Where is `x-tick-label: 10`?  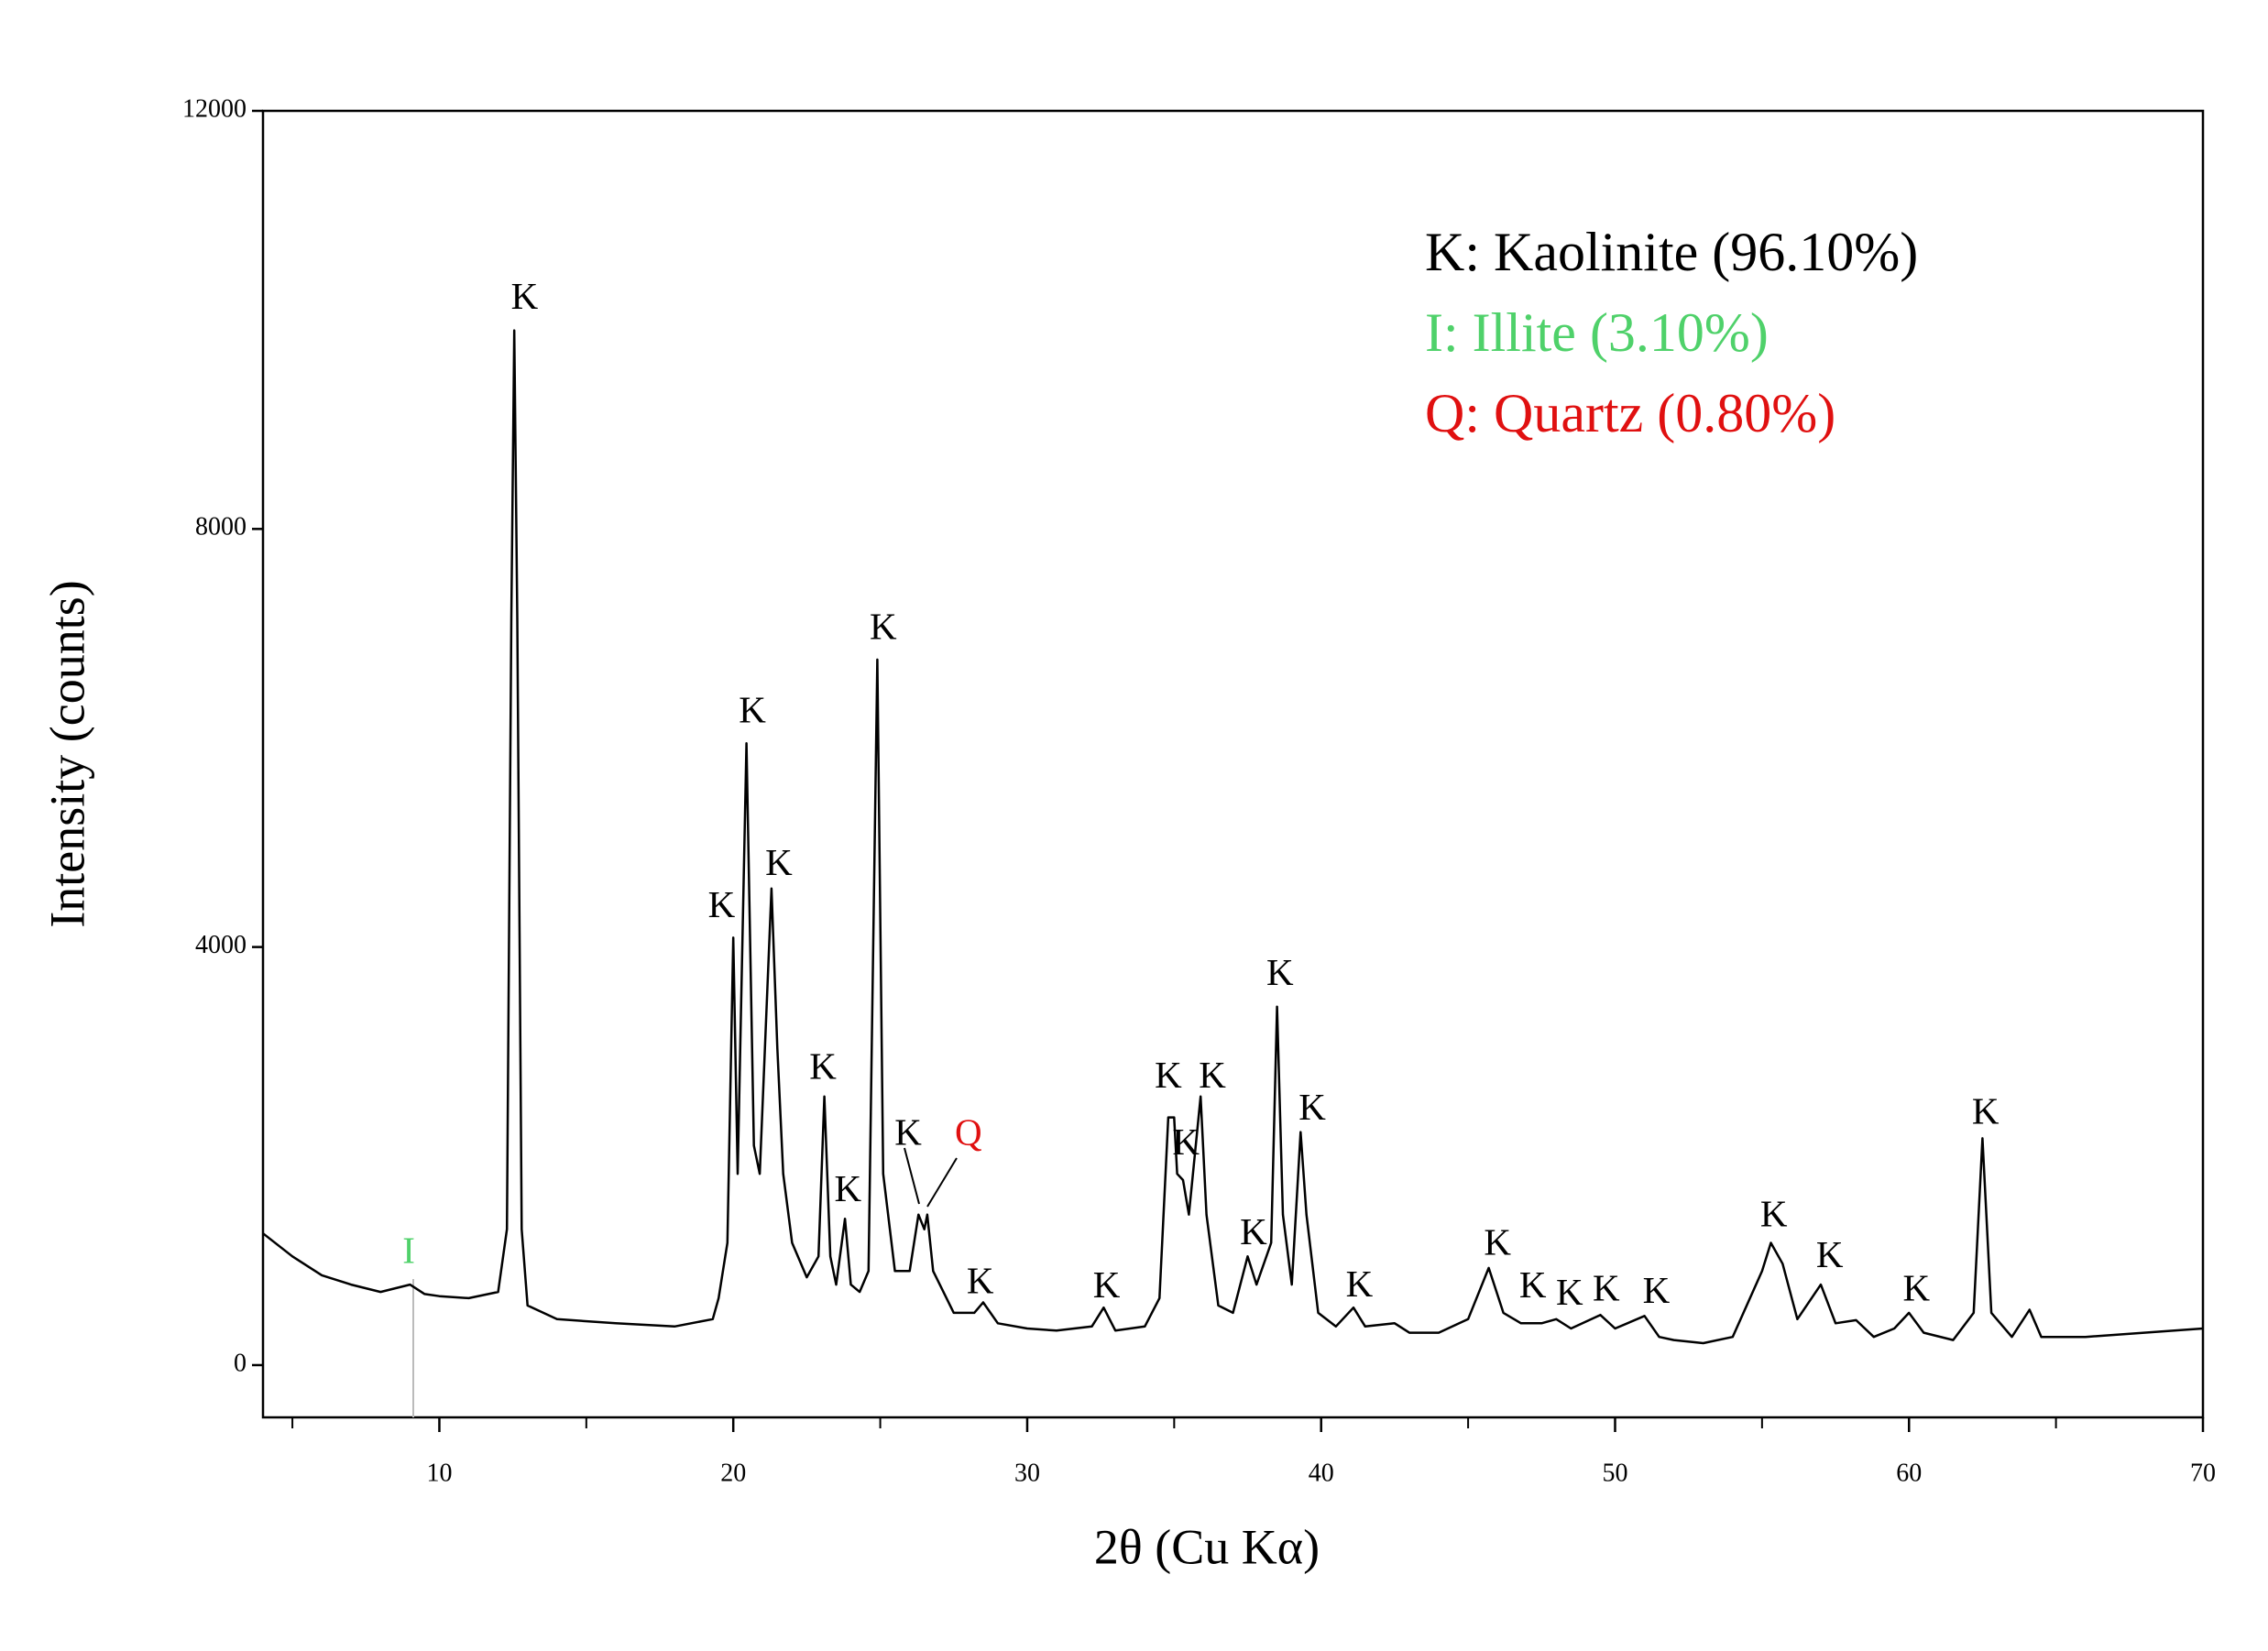
x-tick-label: 10 is located at coordinates (439, 1473).